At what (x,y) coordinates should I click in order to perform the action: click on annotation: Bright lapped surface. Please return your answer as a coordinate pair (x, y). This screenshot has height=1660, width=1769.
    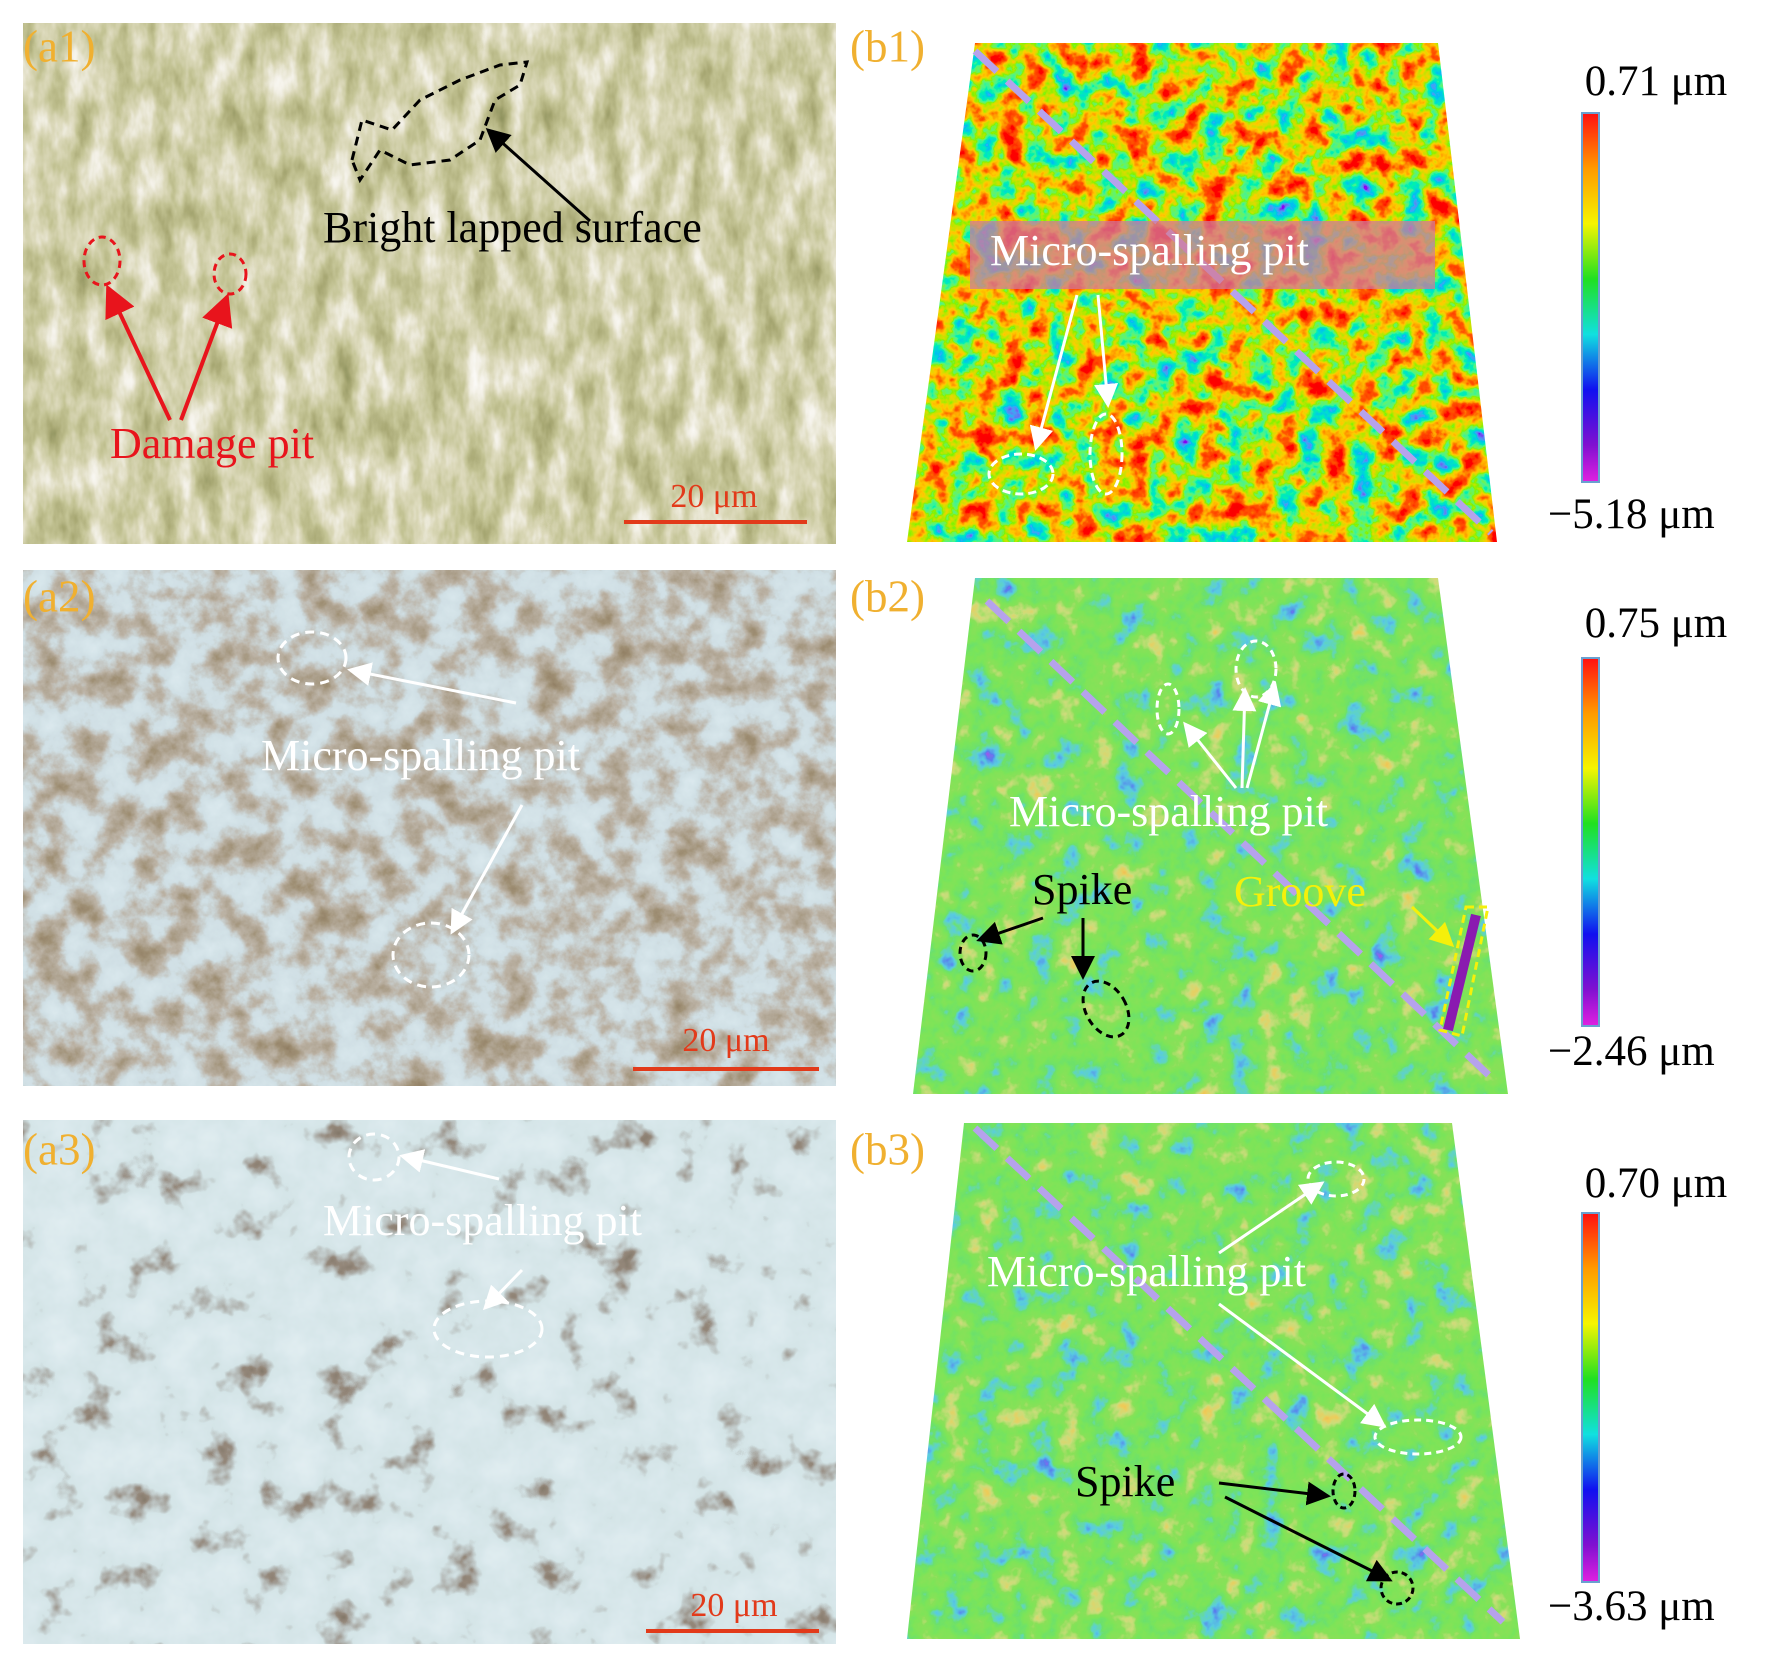
    Looking at the image, I should click on (512, 227).